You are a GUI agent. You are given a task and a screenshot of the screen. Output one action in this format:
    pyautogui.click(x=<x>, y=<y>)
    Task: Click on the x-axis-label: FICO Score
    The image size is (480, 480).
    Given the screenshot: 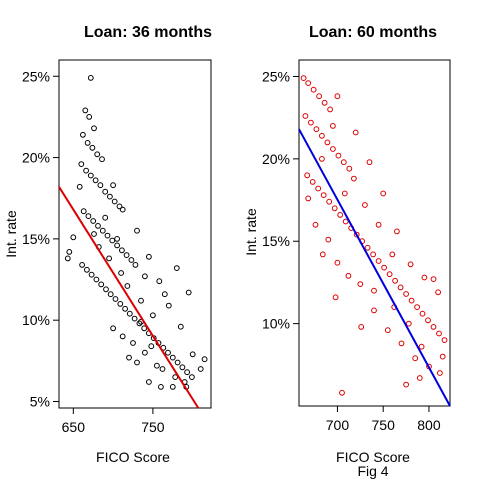 What is the action you would take?
    pyautogui.click(x=373, y=457)
    